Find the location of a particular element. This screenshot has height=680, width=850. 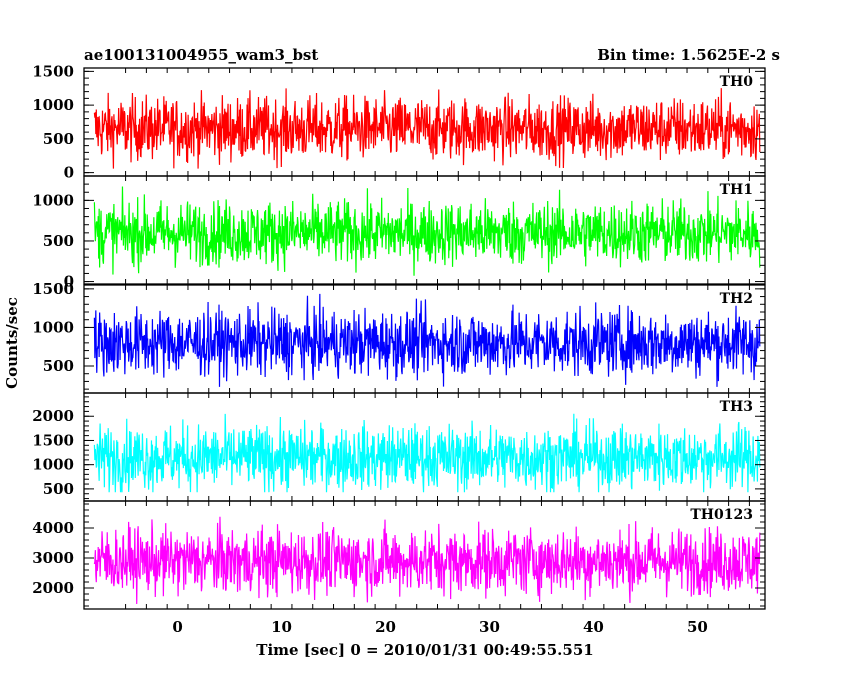

x-tick-label: 0 is located at coordinates (177, 627).